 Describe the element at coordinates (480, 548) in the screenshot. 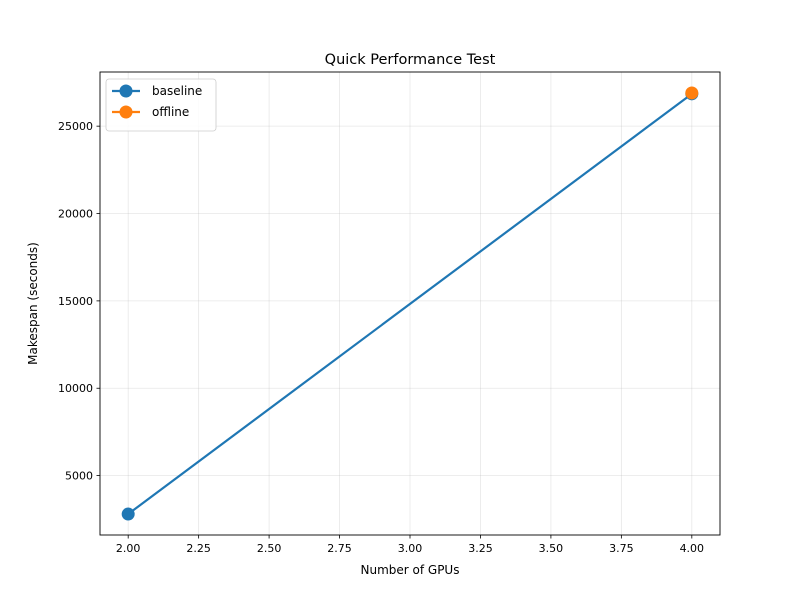

I see `x-tick-label: 3.25` at that location.